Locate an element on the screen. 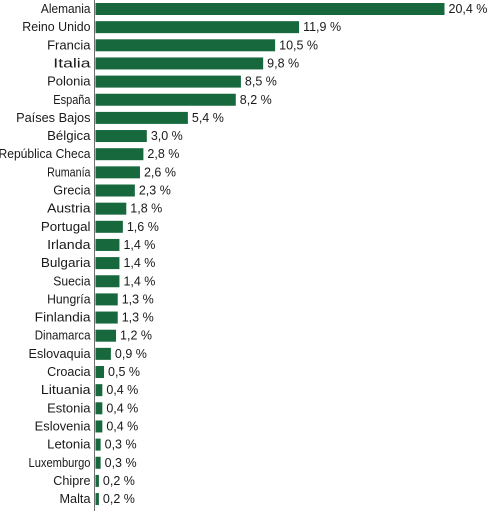 Image resolution: width=490 pixels, height=516 pixels. value-label: 1,6 % is located at coordinates (143, 227).